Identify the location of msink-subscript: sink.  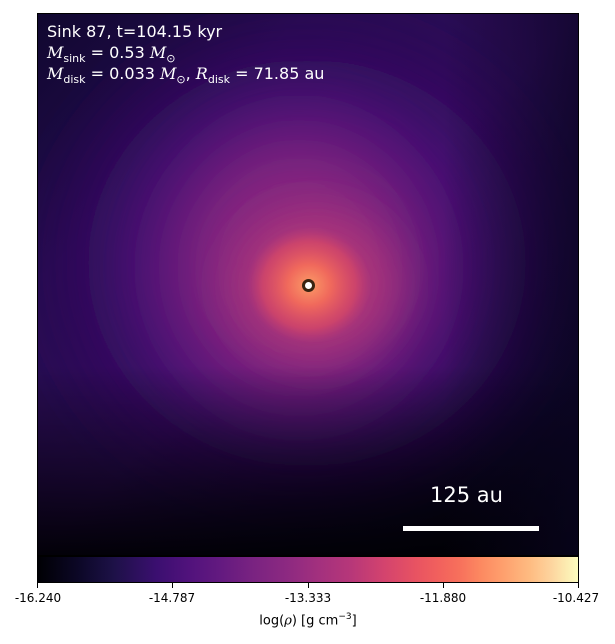
(74, 59).